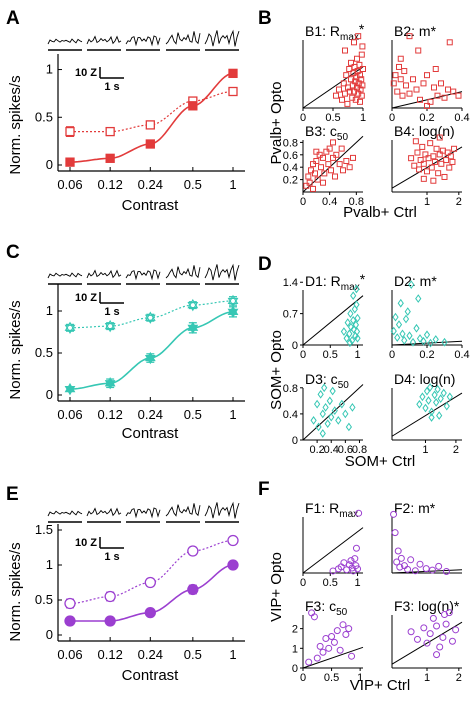 The width and height of the screenshot is (474, 708). Describe the element at coordinates (427, 165) in the screenshot. I see `scatter-b4: B4: log(n) 1 2` at that location.